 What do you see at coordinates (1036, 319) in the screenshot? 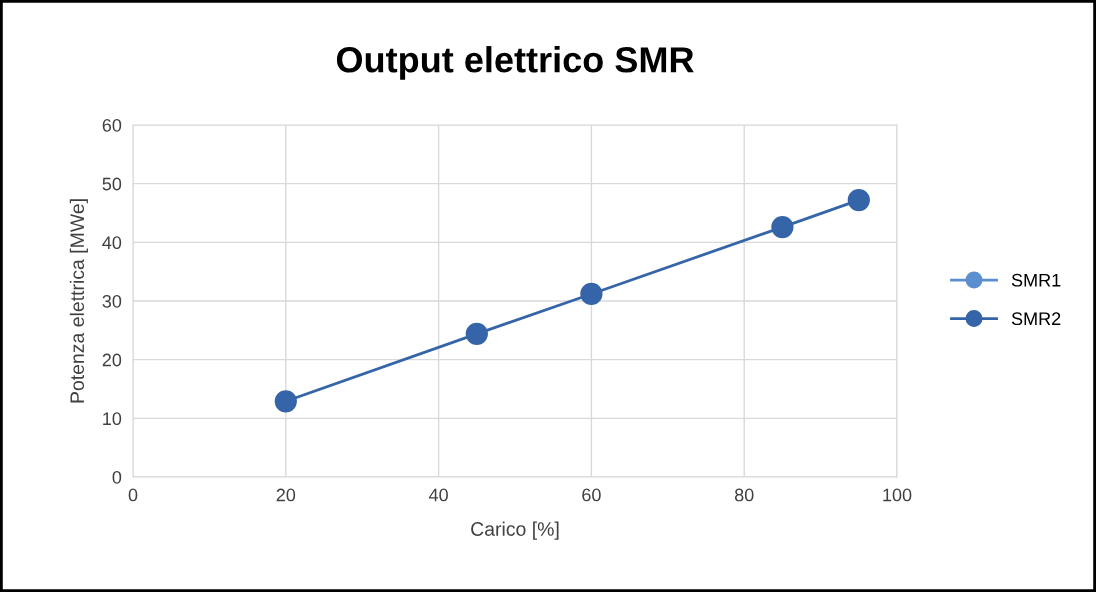
I see `legend-label: SMR2` at bounding box center [1036, 319].